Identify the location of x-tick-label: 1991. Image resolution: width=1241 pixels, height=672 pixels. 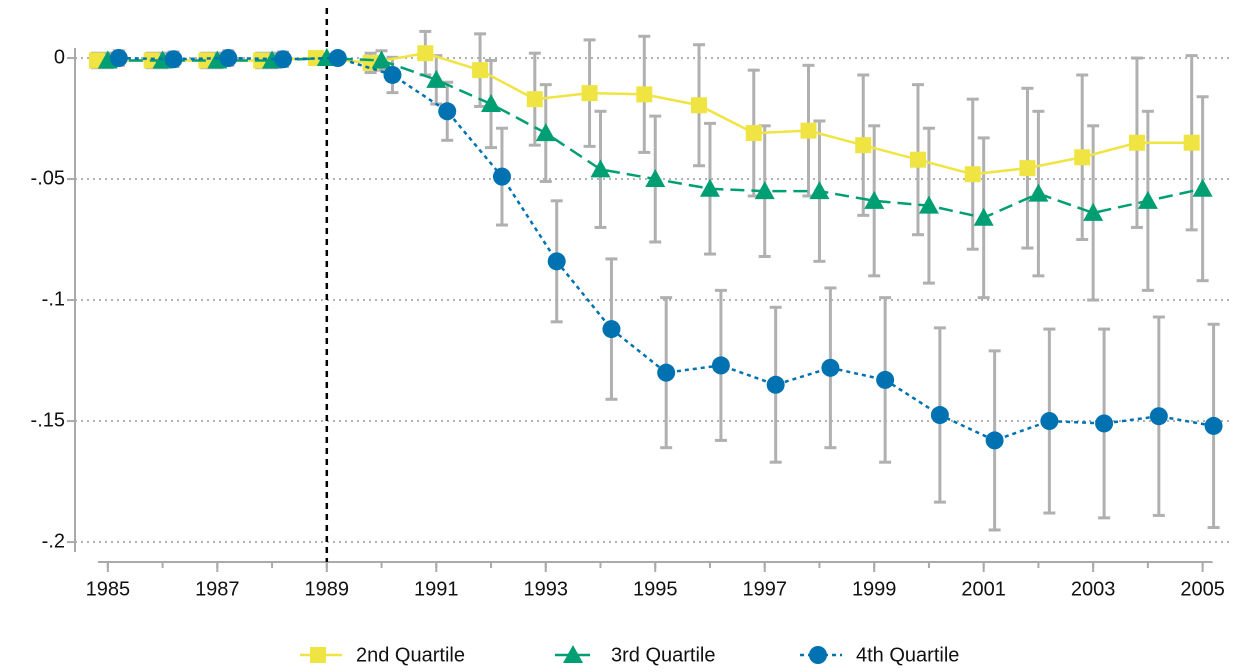
(436, 589).